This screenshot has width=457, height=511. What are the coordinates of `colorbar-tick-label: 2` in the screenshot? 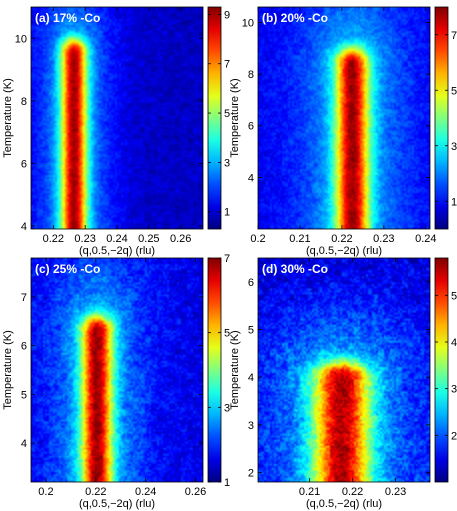 It's located at (454, 436).